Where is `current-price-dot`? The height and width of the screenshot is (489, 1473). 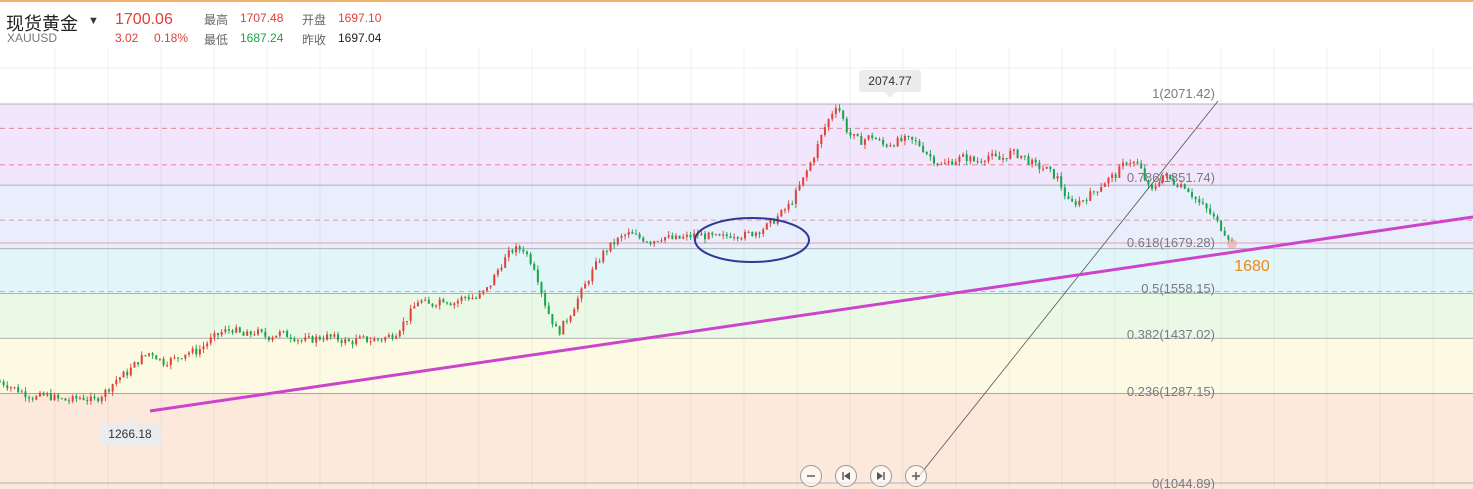
current-price-dot is located at coordinates (1232, 244).